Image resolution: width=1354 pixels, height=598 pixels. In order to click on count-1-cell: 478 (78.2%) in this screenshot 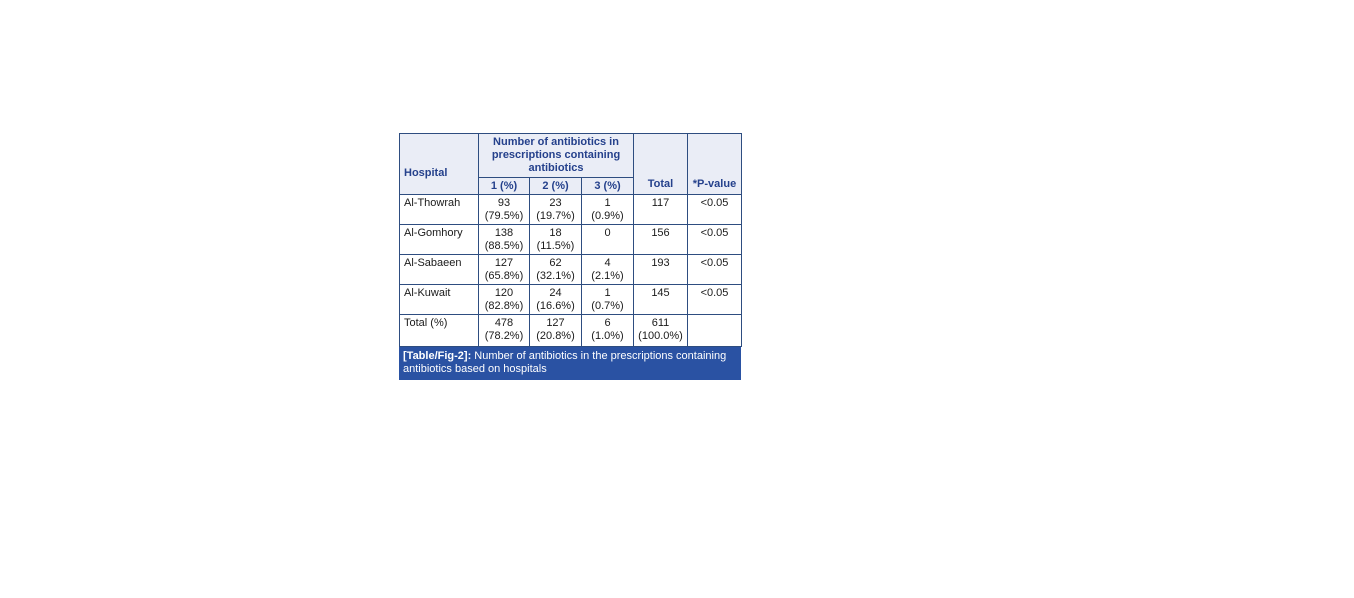, I will do `click(504, 330)`.